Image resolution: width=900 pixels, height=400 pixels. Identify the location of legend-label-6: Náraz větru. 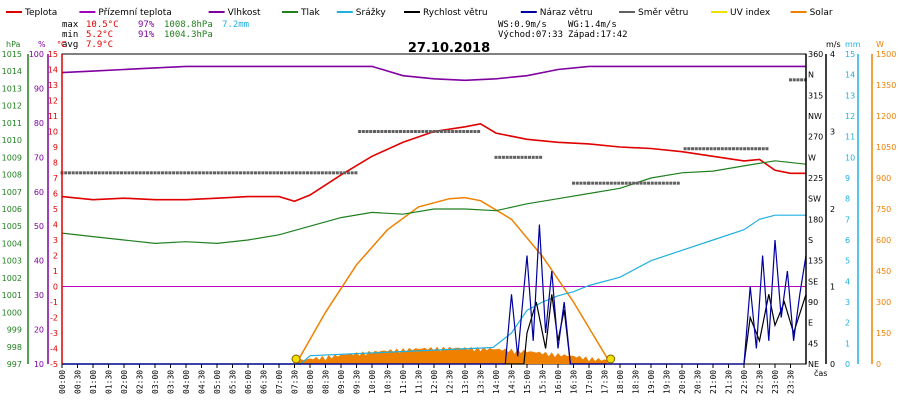
(566, 13).